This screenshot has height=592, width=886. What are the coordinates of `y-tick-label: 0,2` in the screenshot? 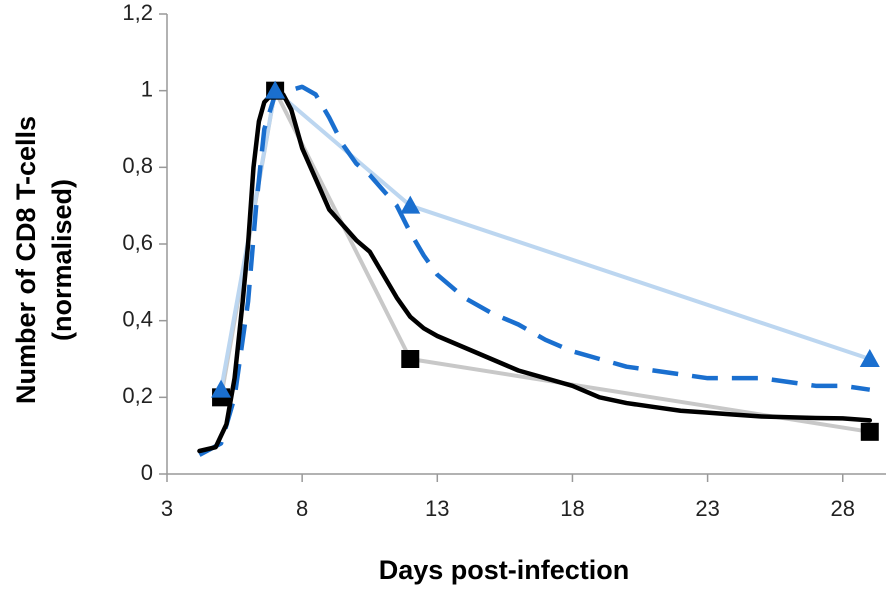 It's located at (137, 395).